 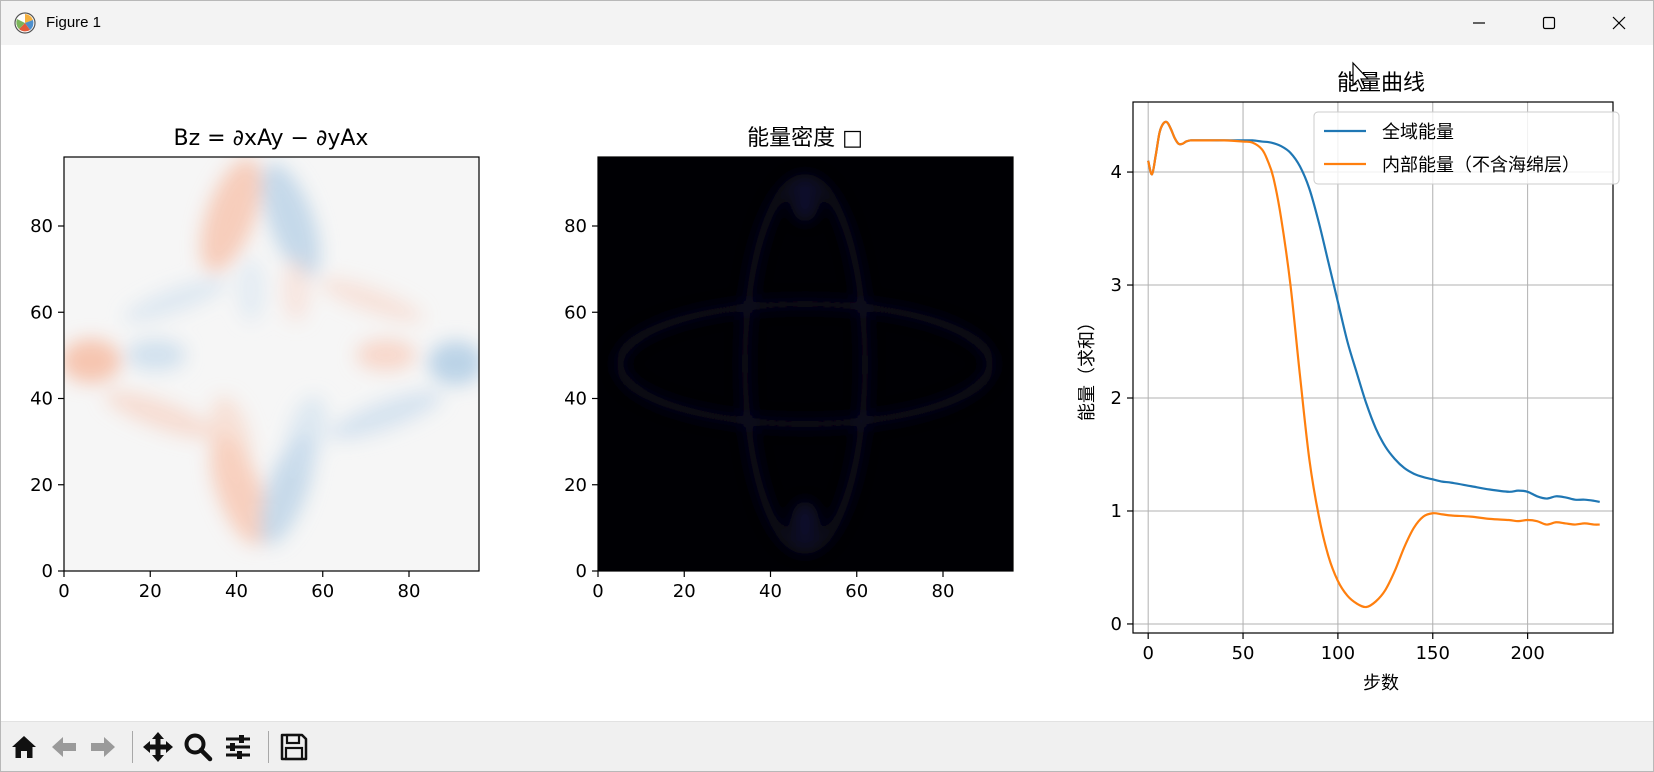 What do you see at coordinates (41, 226) in the screenshot?
I see `bz-heatmap-ytick-label: 80` at bounding box center [41, 226].